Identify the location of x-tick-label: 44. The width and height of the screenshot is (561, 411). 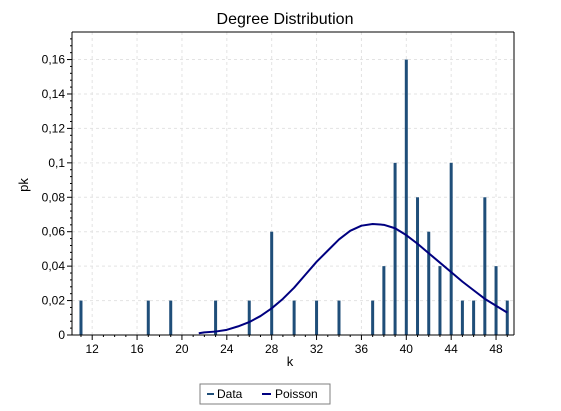
(451, 349).